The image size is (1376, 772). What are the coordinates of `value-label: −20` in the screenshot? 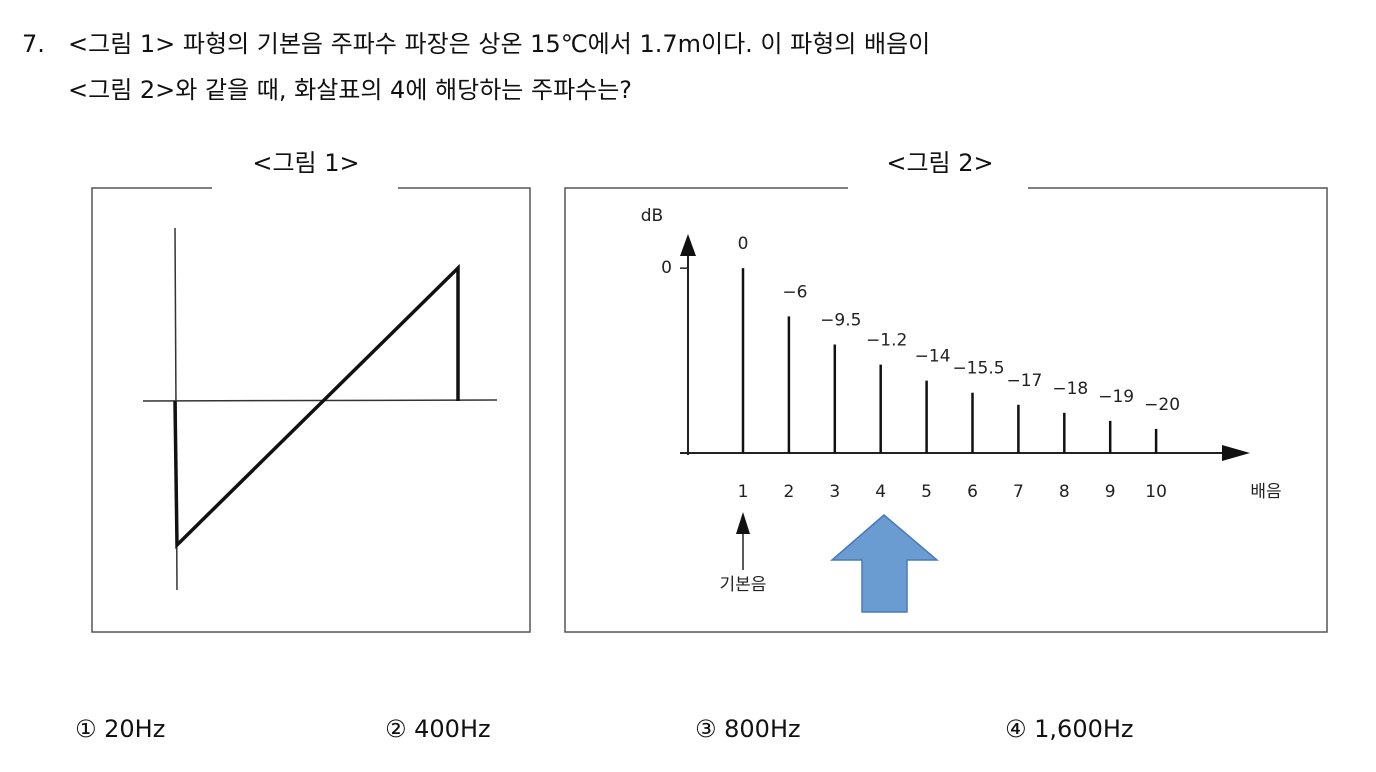 It's located at (1162, 405).